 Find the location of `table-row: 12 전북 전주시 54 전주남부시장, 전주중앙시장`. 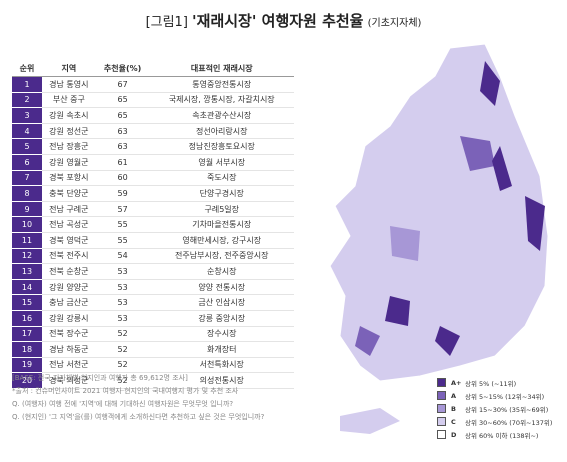

table-row: 12 전북 전주시 54 전주남부시장, 전주중앙시장 is located at coordinates (153, 256).